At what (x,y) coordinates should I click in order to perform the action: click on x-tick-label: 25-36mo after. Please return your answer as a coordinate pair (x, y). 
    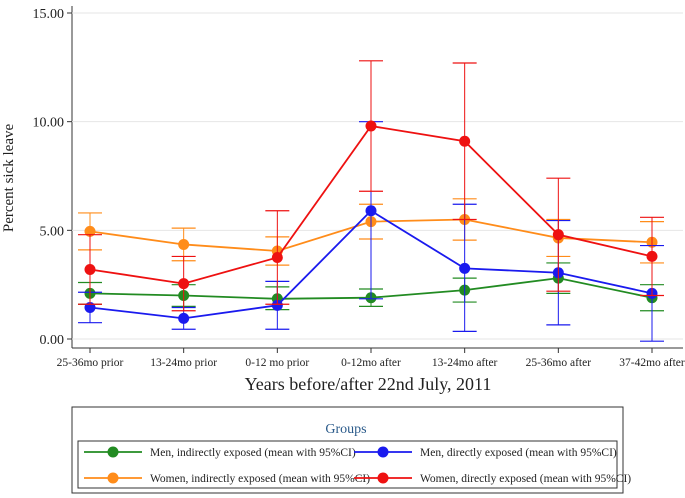
    Looking at the image, I should click on (559, 363).